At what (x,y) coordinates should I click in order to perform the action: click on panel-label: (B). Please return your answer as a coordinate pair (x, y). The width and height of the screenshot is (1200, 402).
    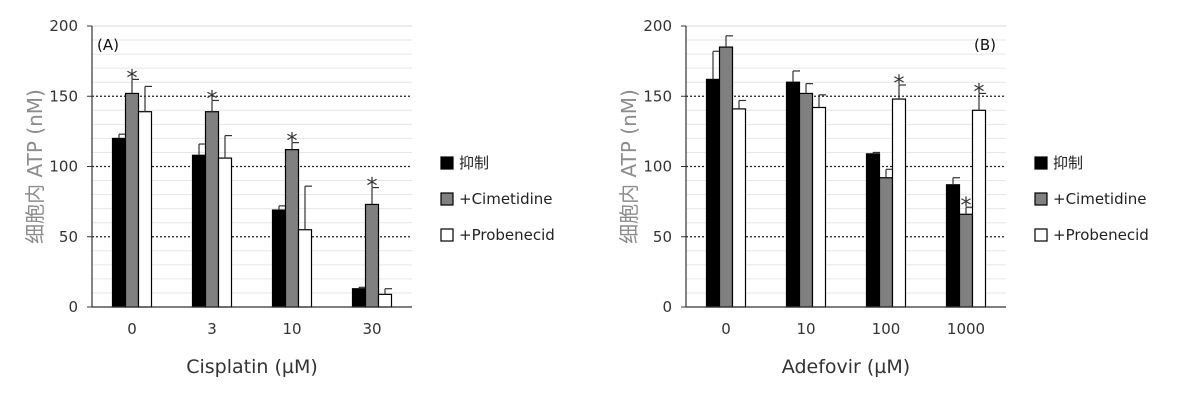
    Looking at the image, I should click on (985, 45).